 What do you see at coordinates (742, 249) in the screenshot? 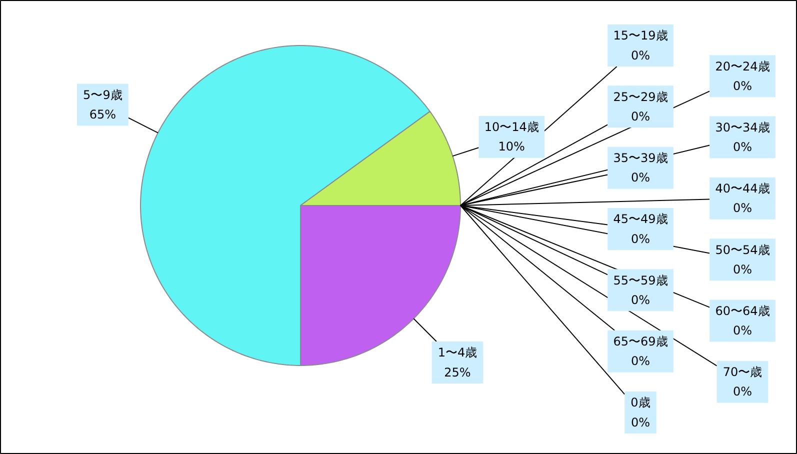
I see `category-label: 50〜54歳` at bounding box center [742, 249].